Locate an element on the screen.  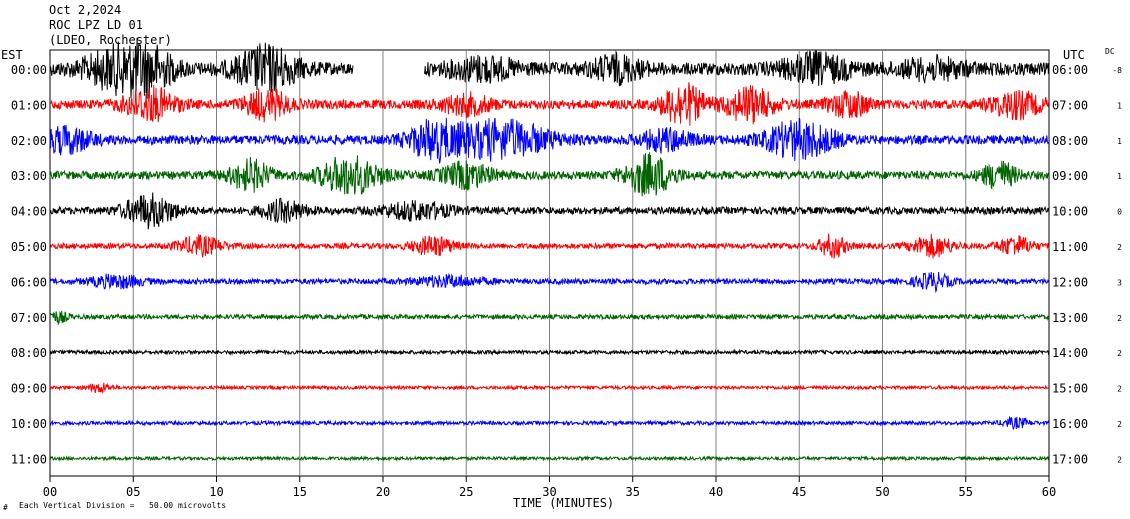
est-label-6: 06:00 is located at coordinates (29, 282).